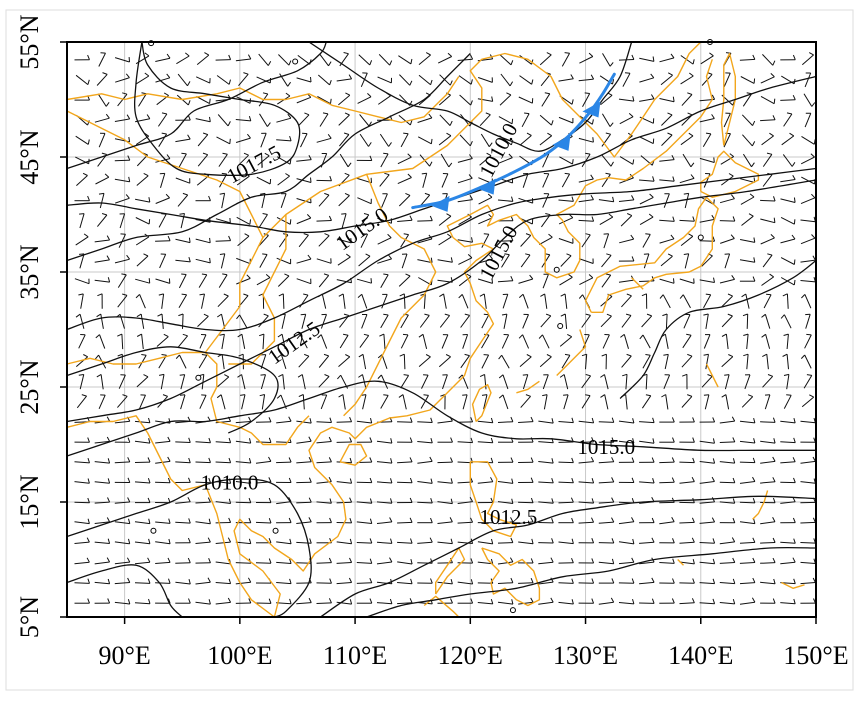 The height and width of the screenshot is (703, 859). Describe the element at coordinates (230, 483) in the screenshot. I see `isobar-label: 1010.0` at that location.